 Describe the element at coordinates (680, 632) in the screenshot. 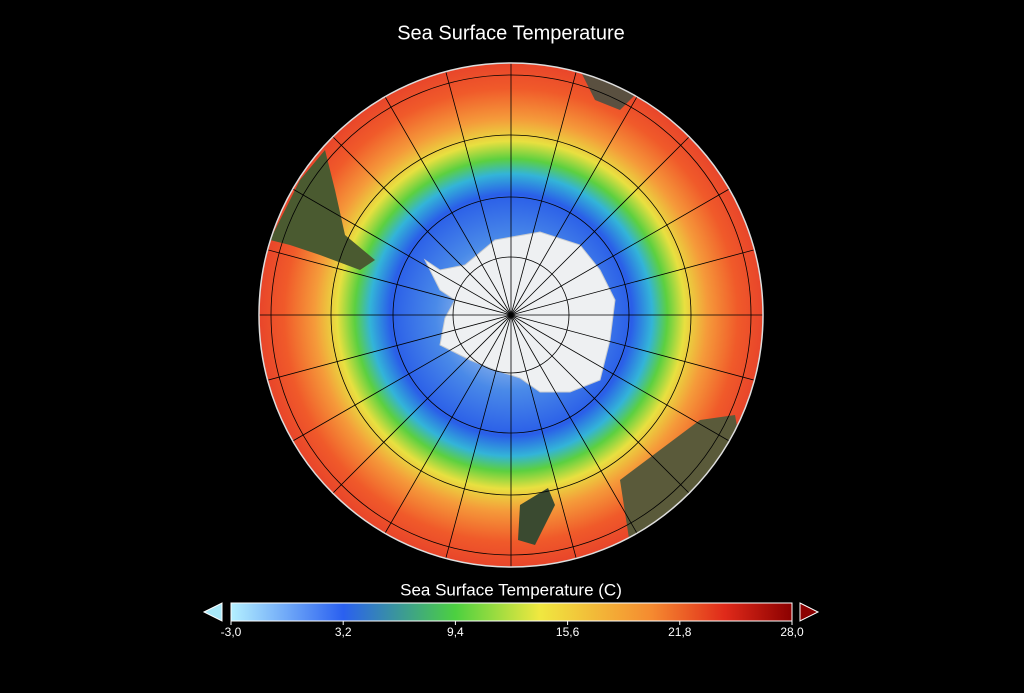

I see `colorbar-tick-label: 21,8` at that location.